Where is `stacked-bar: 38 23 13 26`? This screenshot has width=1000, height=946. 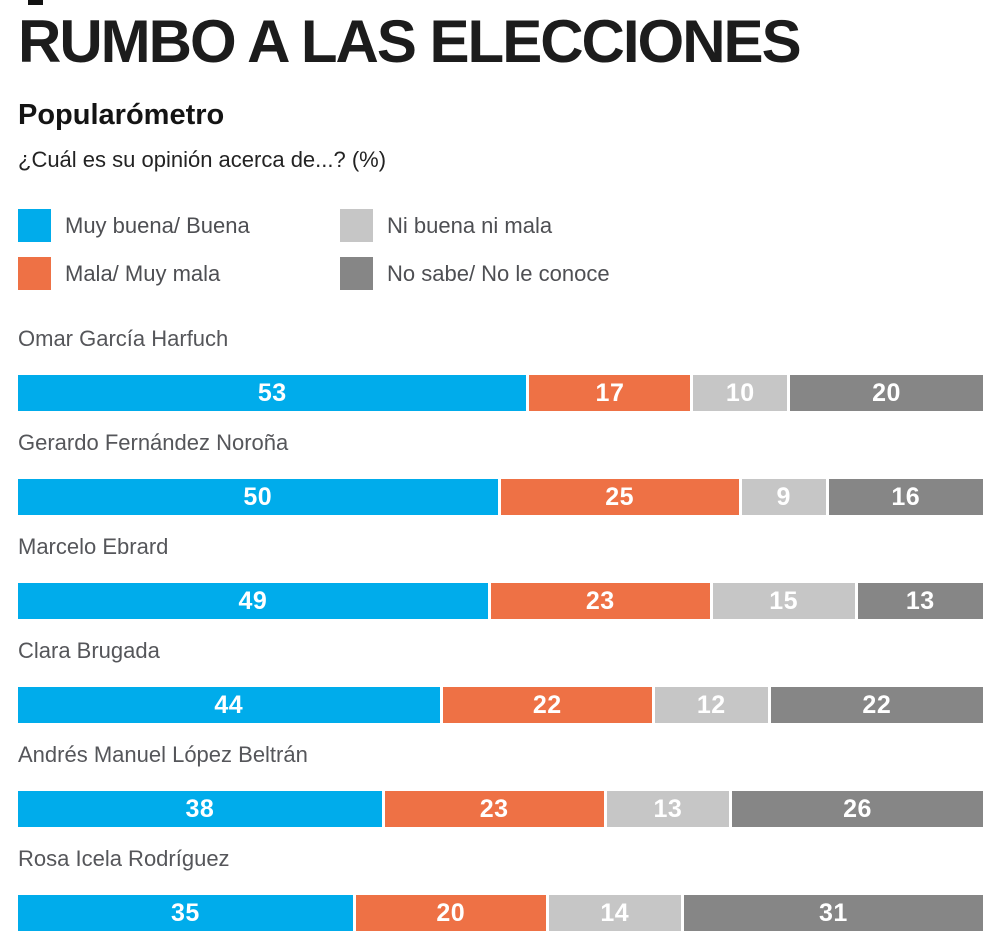 stacked-bar: 38 23 13 26 is located at coordinates (500, 809).